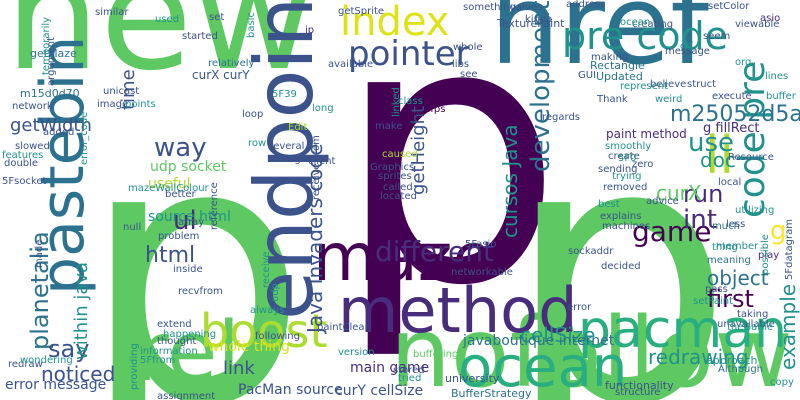 The height and width of the screenshot is (400, 800). I want to click on cloud-word: see, so click(469, 74).